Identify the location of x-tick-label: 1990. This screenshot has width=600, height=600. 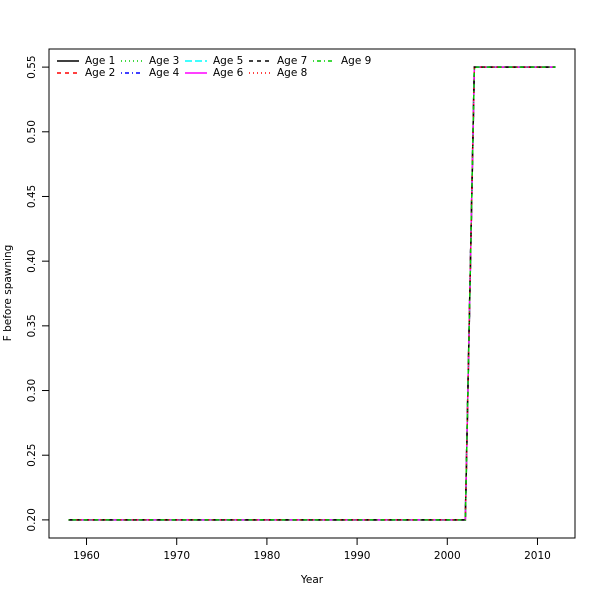
(357, 556).